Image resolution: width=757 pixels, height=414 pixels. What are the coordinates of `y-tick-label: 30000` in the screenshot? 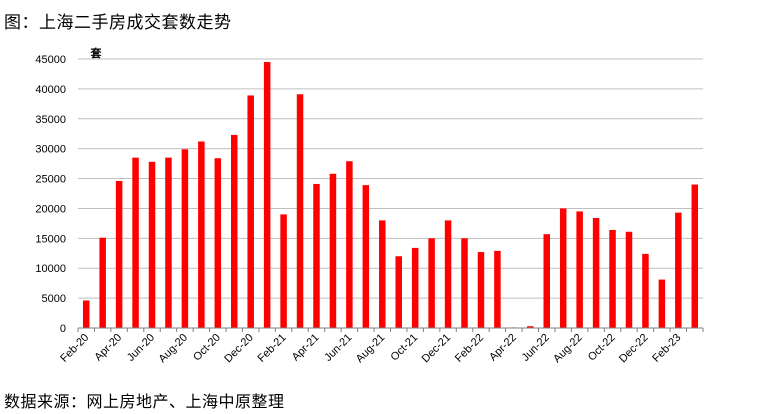 It's located at (50, 150).